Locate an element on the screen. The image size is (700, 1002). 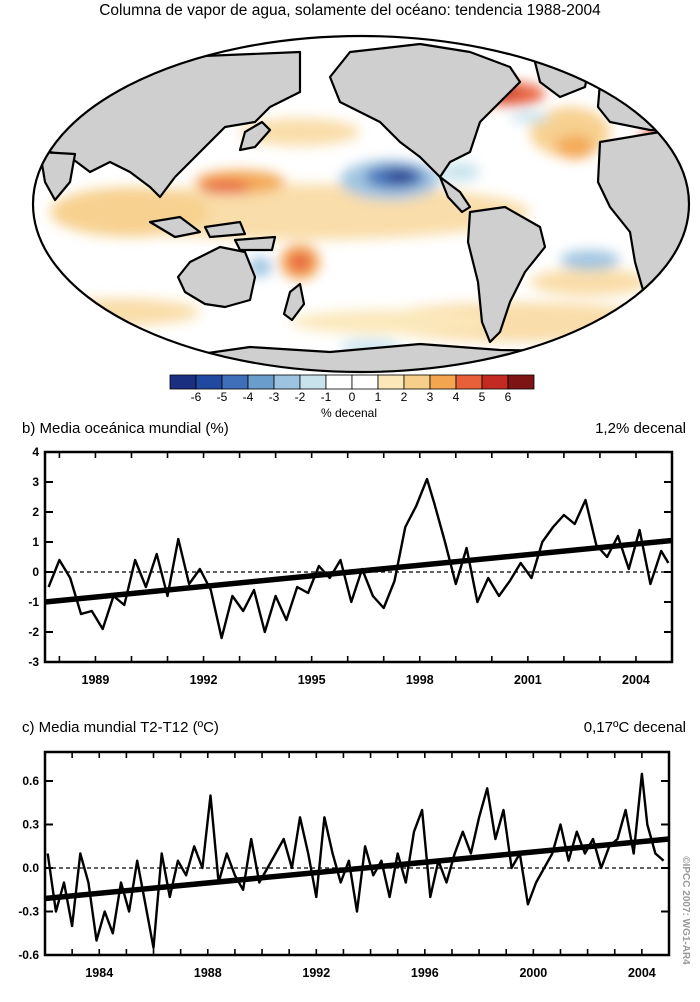
panel-b-title: b) Media oceánica mundial (%) is located at coordinates (125, 428).